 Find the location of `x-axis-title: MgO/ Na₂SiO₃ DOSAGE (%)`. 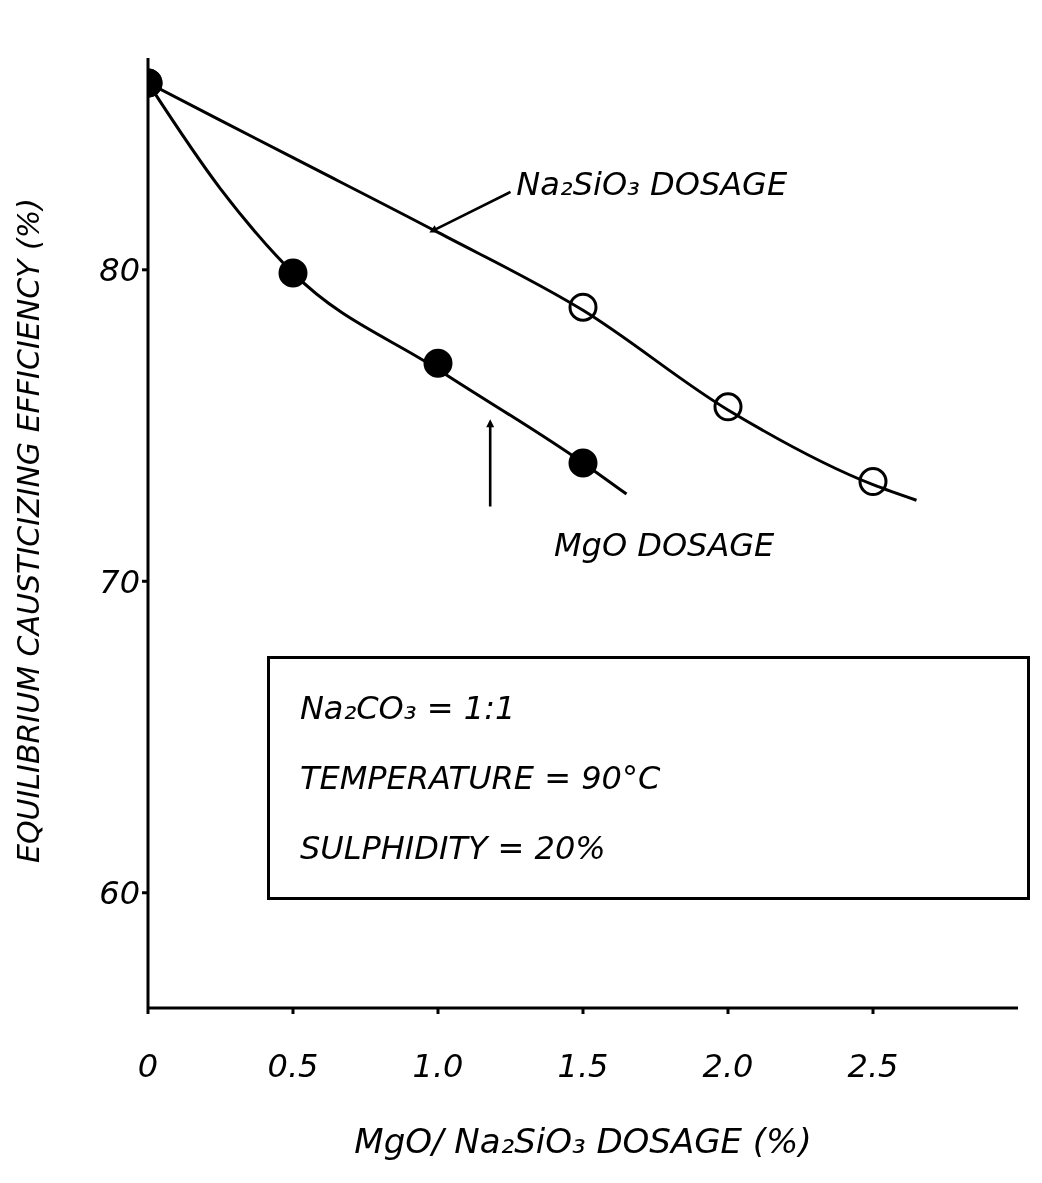

x-axis-title: MgO/ Na₂SiO₃ DOSAGE (%) is located at coordinates (583, 1141).